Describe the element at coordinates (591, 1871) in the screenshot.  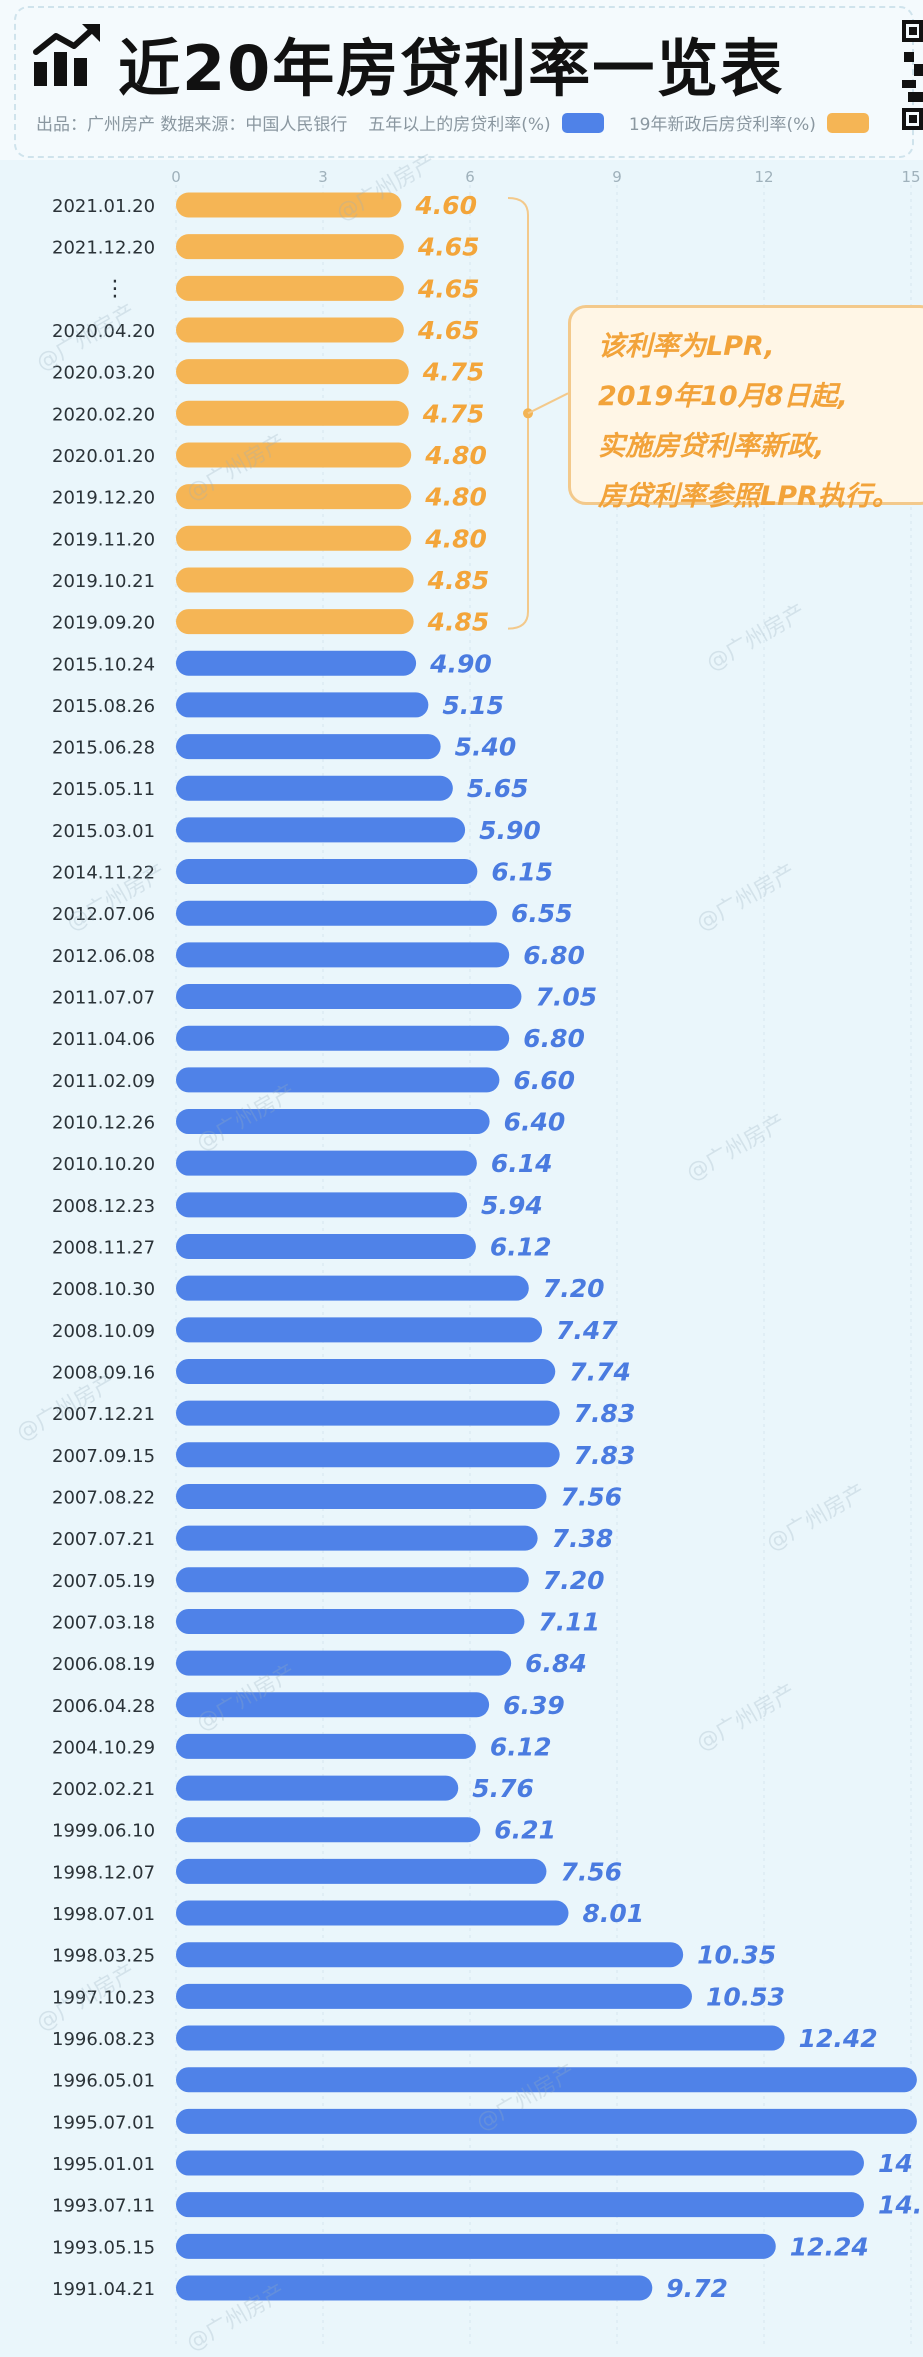
I see `value-label: 7.56` at that location.